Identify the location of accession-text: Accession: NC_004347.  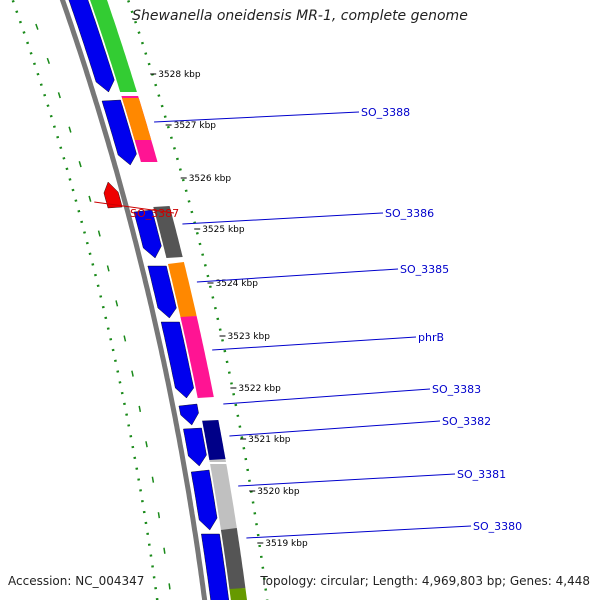
(76, 581).